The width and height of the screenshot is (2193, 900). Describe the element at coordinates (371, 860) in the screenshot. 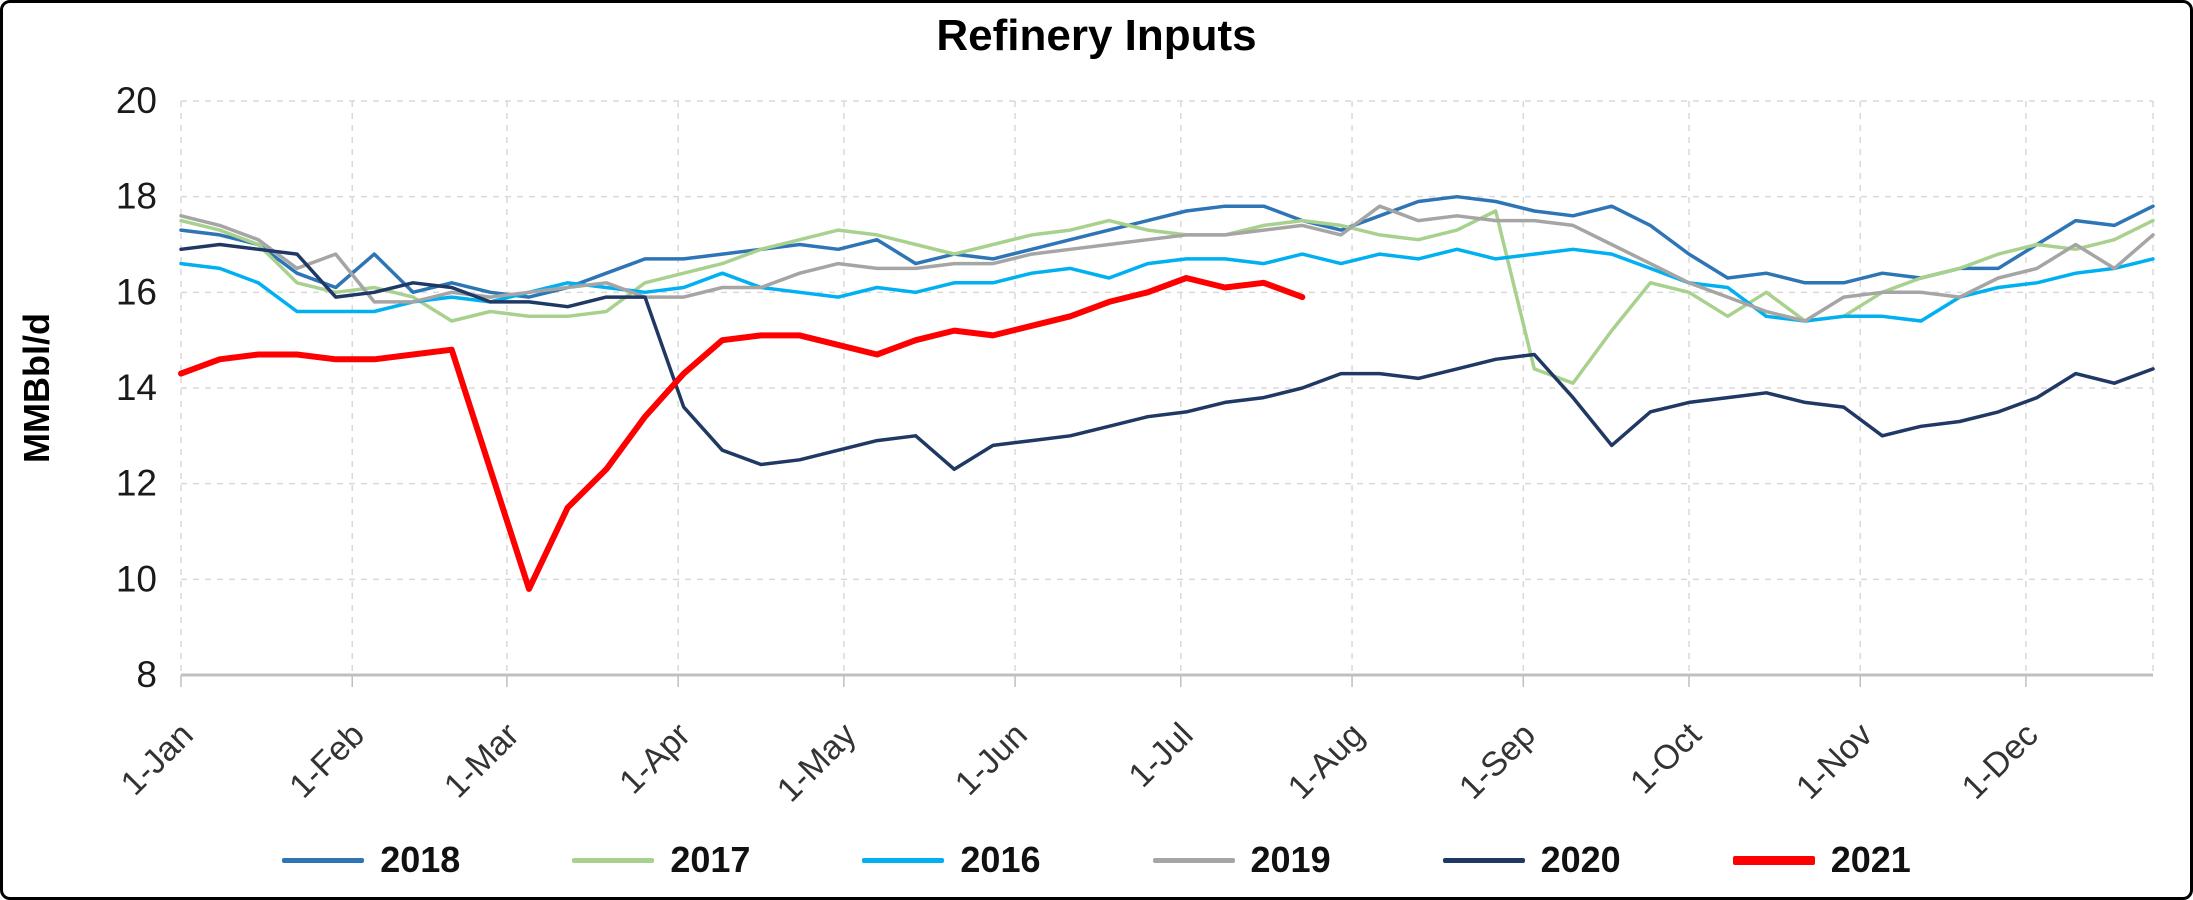

I see `legend-item-2018: 2018` at that location.